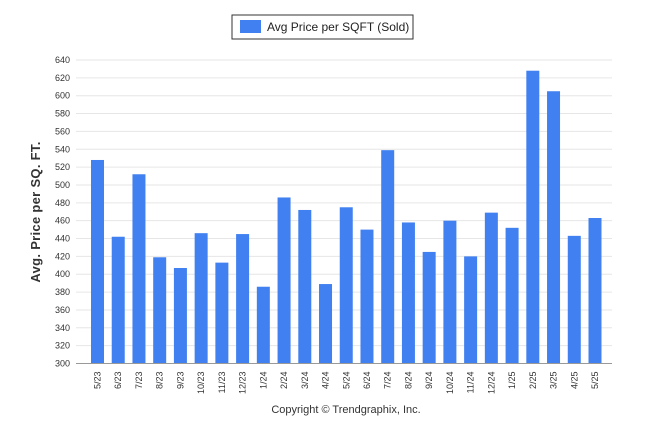 This screenshot has height=434, width=646. What do you see at coordinates (180, 381) in the screenshot?
I see `x-tick-label: 9/23` at bounding box center [180, 381].